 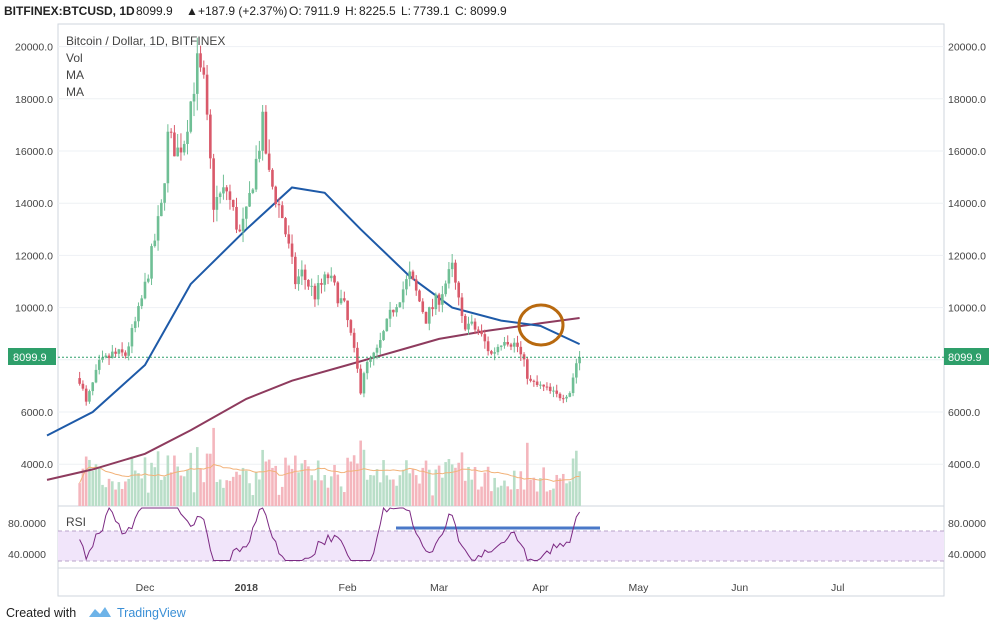 What do you see at coordinates (967, 524) in the screenshot?
I see `rsi-tick-80-right: 80.0000` at bounding box center [967, 524].